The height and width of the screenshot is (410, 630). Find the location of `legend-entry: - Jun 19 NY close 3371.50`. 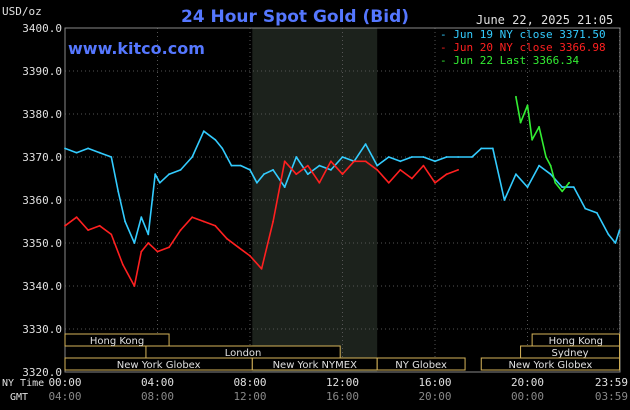

legend-entry: - Jun 19 NY close 3371.50 is located at coordinates (523, 34).